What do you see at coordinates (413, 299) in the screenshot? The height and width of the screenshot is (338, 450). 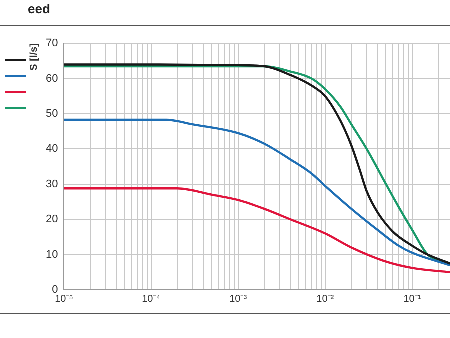 I see `x-tick-label: 10⁻¹` at bounding box center [413, 299].